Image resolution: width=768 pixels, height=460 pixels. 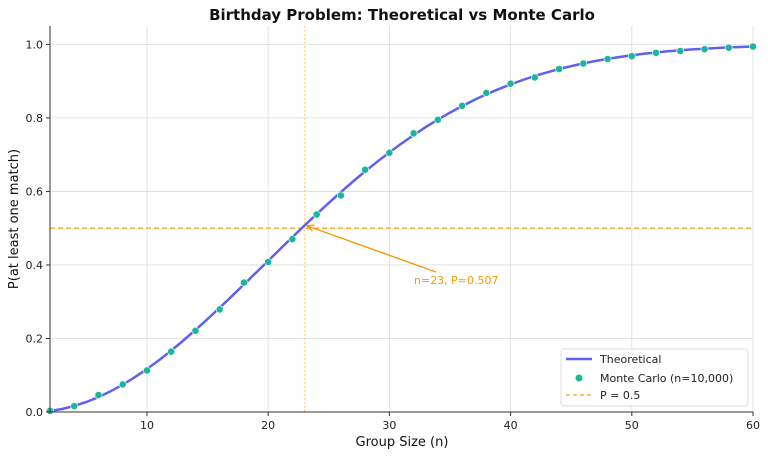 What do you see at coordinates (511, 425) in the screenshot?
I see `x-tick-label: 40` at bounding box center [511, 425].